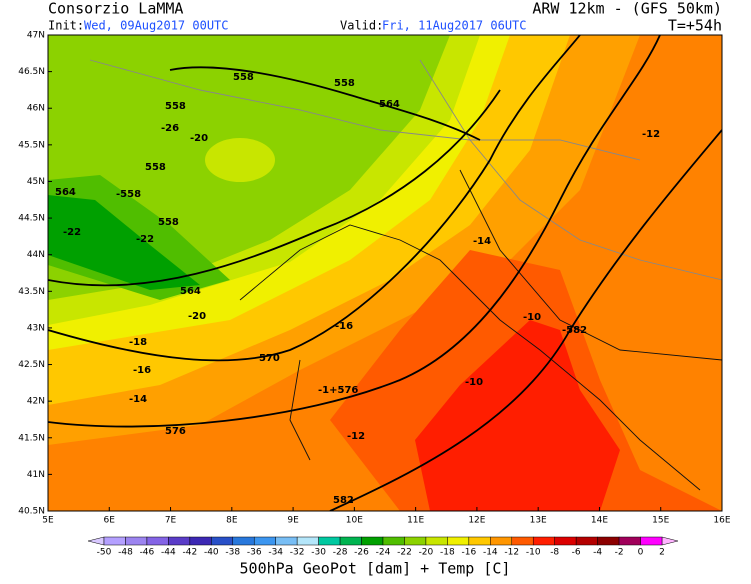  What do you see at coordinates (31, 145) in the screenshot?
I see `lat-label: 45.5N` at bounding box center [31, 145].